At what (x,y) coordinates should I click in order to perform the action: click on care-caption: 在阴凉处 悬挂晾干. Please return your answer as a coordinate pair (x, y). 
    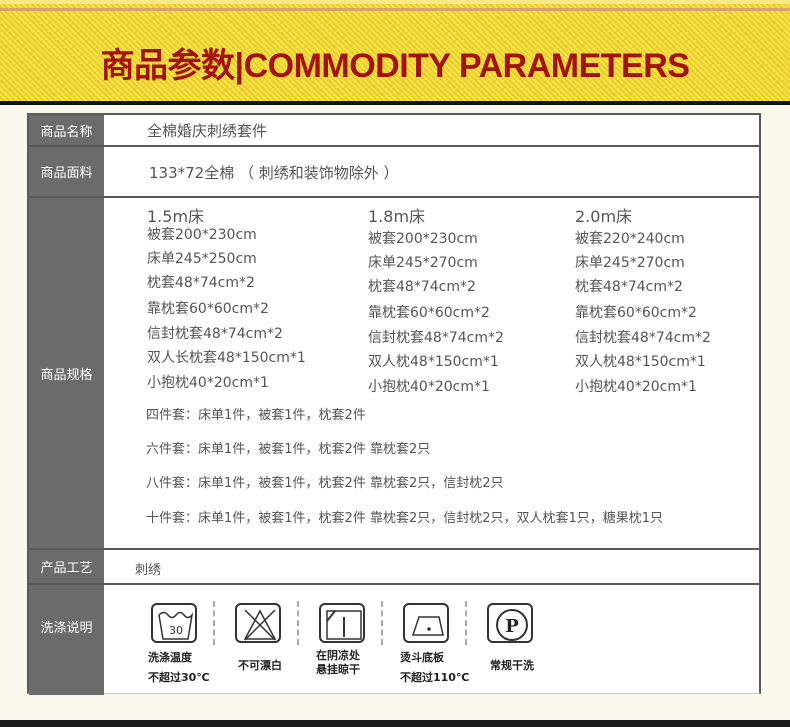
    Looking at the image, I should click on (338, 663).